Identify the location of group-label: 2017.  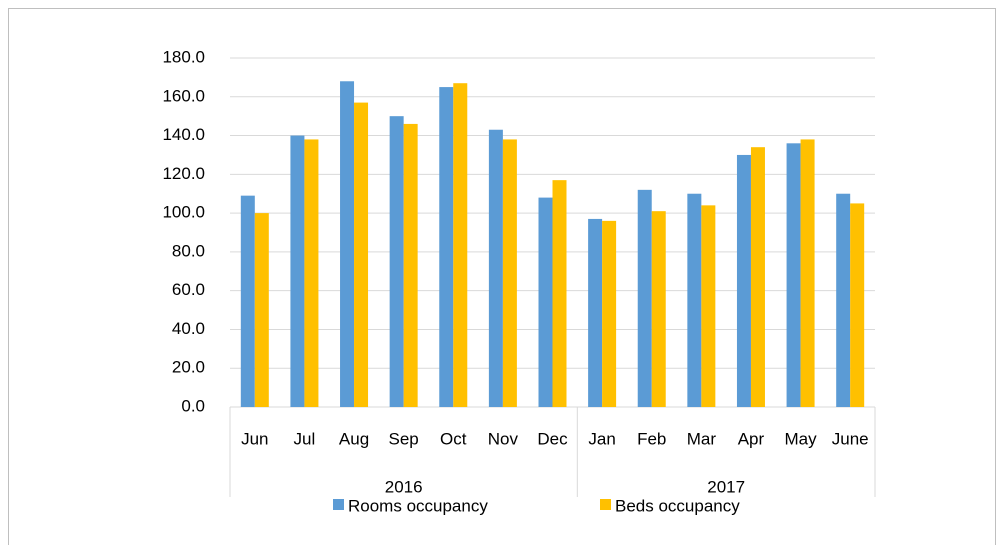
(726, 486).